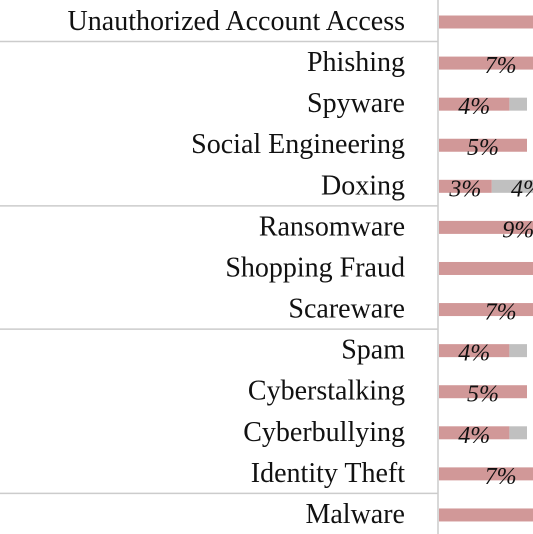 The image size is (533, 534). Describe the element at coordinates (326, 391) in the screenshot. I see `category-label-cyberstalking: Cyberstalking` at that location.